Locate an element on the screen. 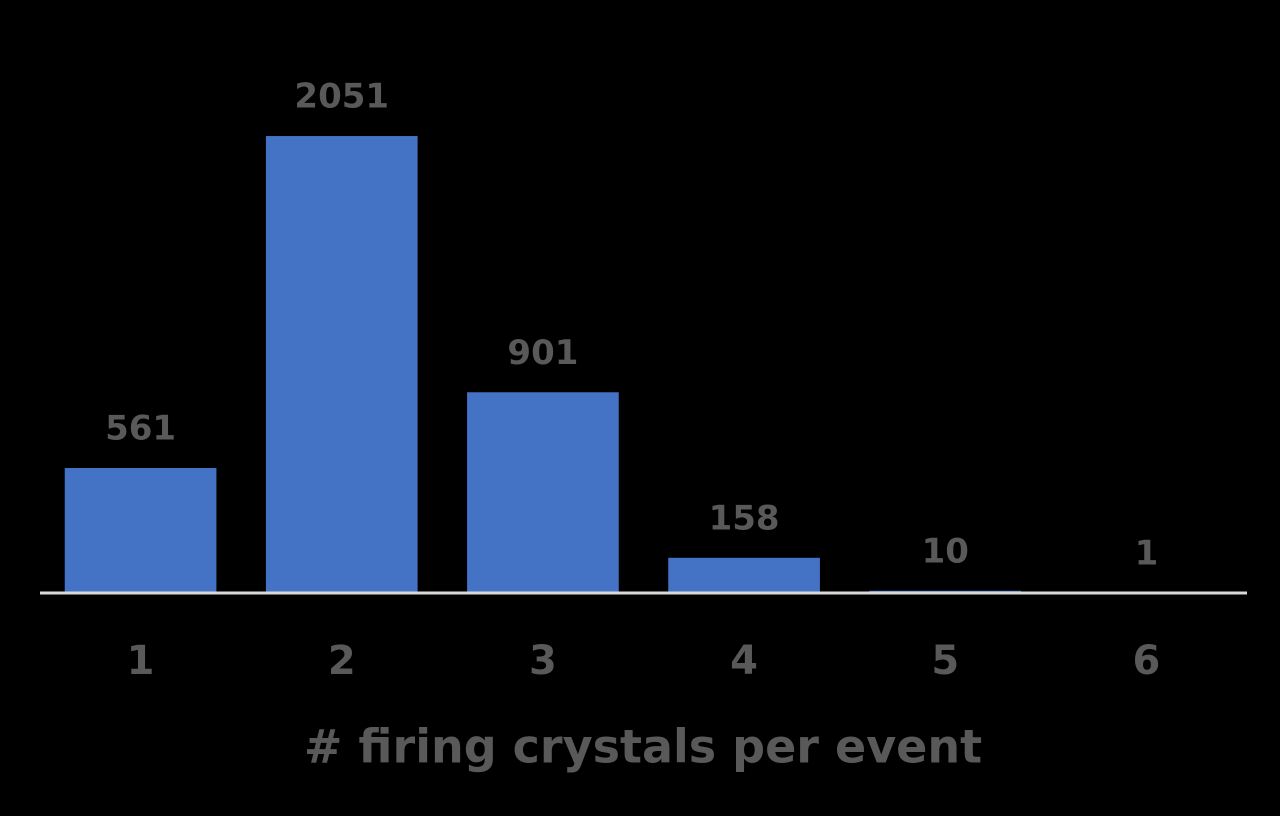 Image resolution: width=1280 pixels, height=816 pixels. data-label: 561 is located at coordinates (140, 429).